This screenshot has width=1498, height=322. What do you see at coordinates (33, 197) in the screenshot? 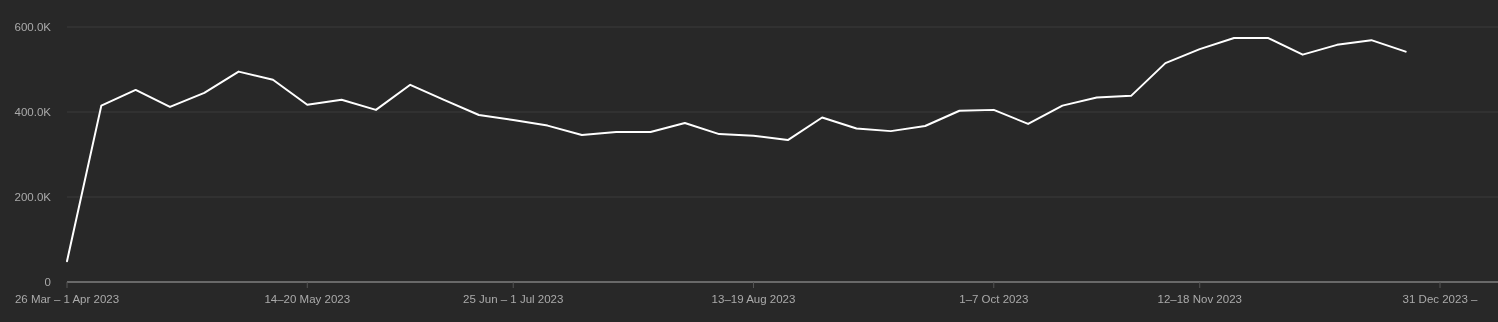
I see `y-tick-label: 200.0K` at bounding box center [33, 197].